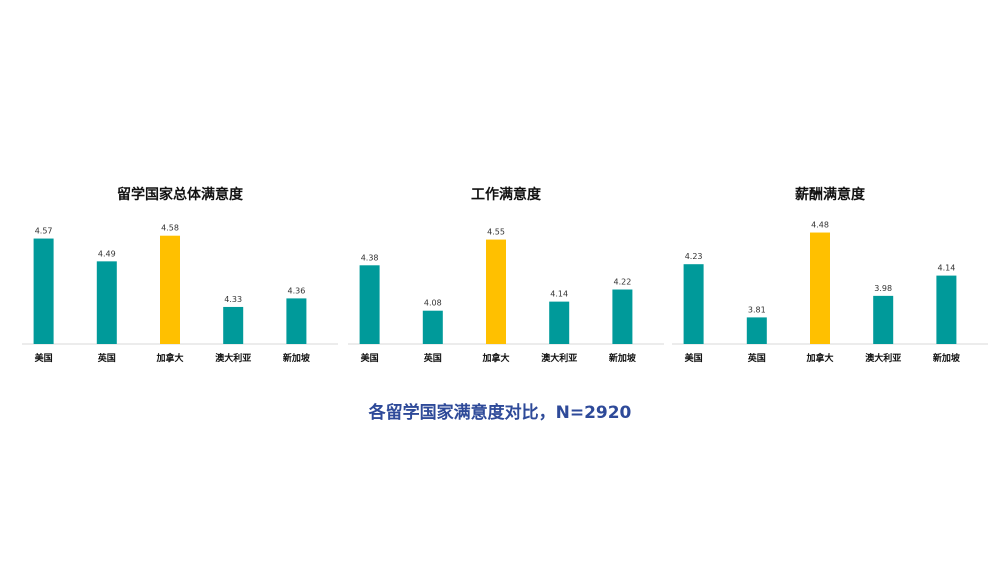 The image size is (1000, 563). What do you see at coordinates (500, 413) in the screenshot?
I see `footer-title: 各留学国家满意度对比，N=2920` at bounding box center [500, 413].